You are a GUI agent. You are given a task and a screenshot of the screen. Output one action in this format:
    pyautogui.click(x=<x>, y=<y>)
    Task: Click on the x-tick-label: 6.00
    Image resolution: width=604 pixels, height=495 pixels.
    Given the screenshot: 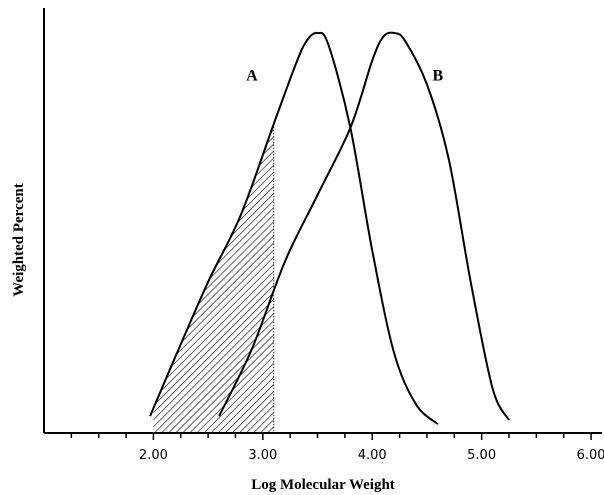 What is the action you would take?
    pyautogui.click(x=590, y=455)
    